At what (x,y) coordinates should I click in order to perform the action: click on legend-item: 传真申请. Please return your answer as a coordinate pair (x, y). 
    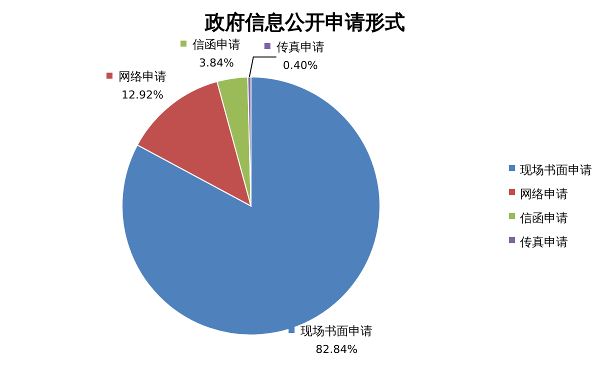
    Looking at the image, I should click on (538, 242).